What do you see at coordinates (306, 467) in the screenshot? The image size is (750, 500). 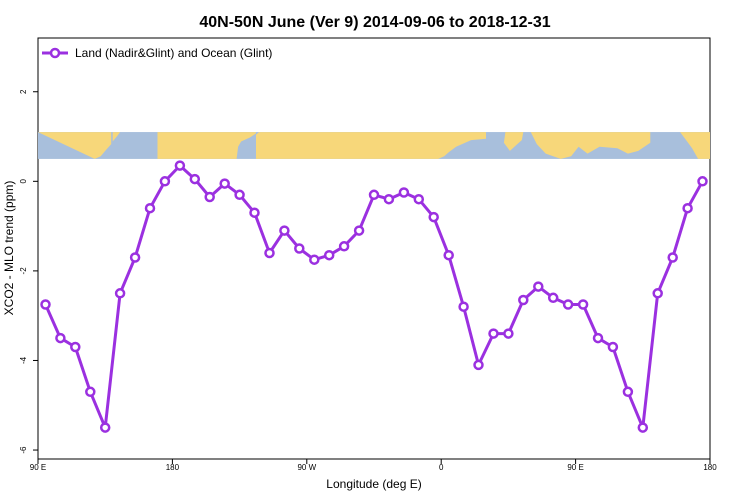 I see `x-tick-label-3: 90 W` at bounding box center [306, 467].